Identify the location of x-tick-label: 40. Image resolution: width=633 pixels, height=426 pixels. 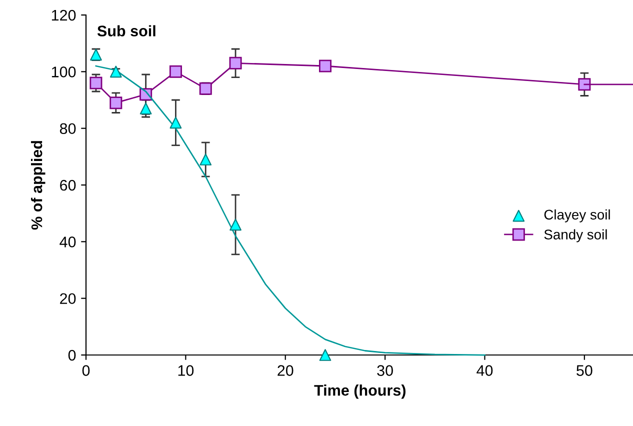
(484, 370).